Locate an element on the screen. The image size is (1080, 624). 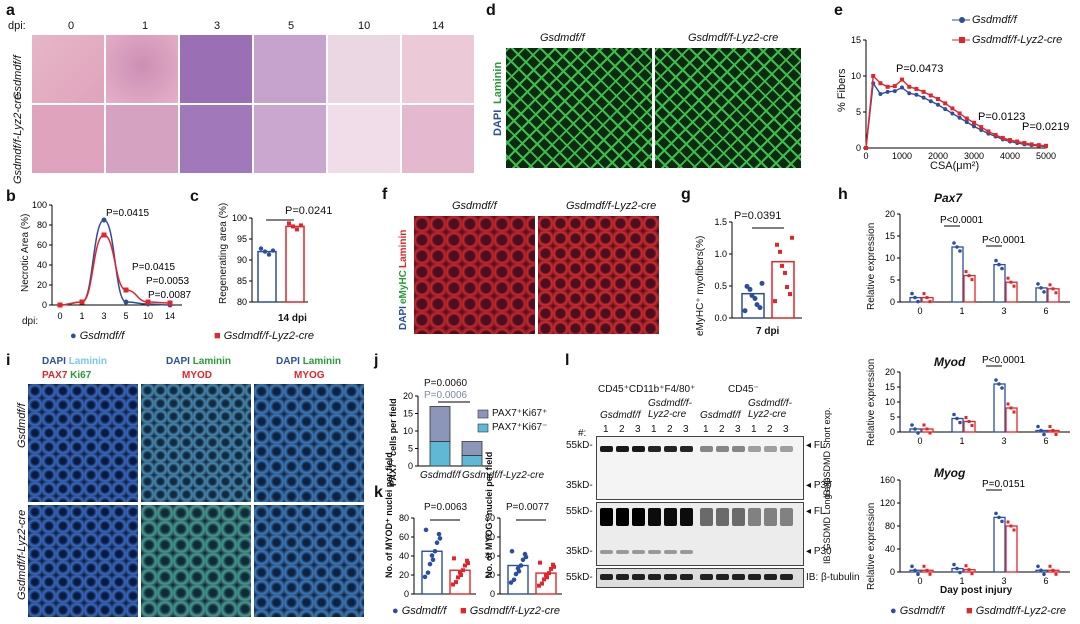
dpi-label: dpi: is located at coordinates (17, 26).